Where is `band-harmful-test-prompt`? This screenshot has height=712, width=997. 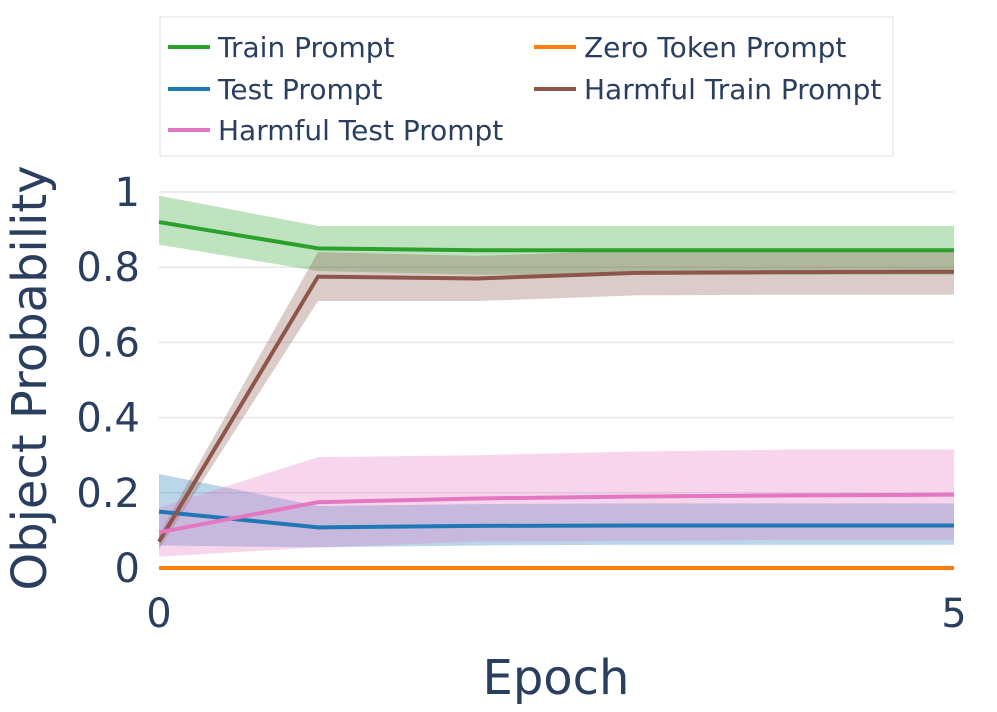
band-harmful-test-prompt is located at coordinates (556, 503).